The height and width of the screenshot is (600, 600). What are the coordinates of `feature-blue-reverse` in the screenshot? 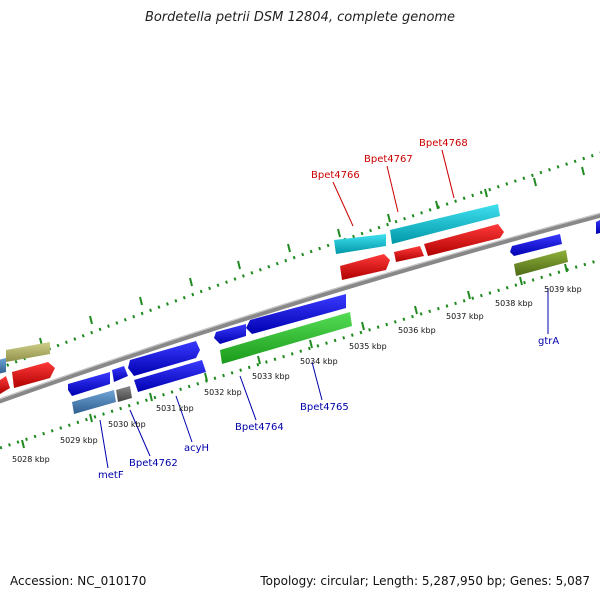 It's located at (170, 376).